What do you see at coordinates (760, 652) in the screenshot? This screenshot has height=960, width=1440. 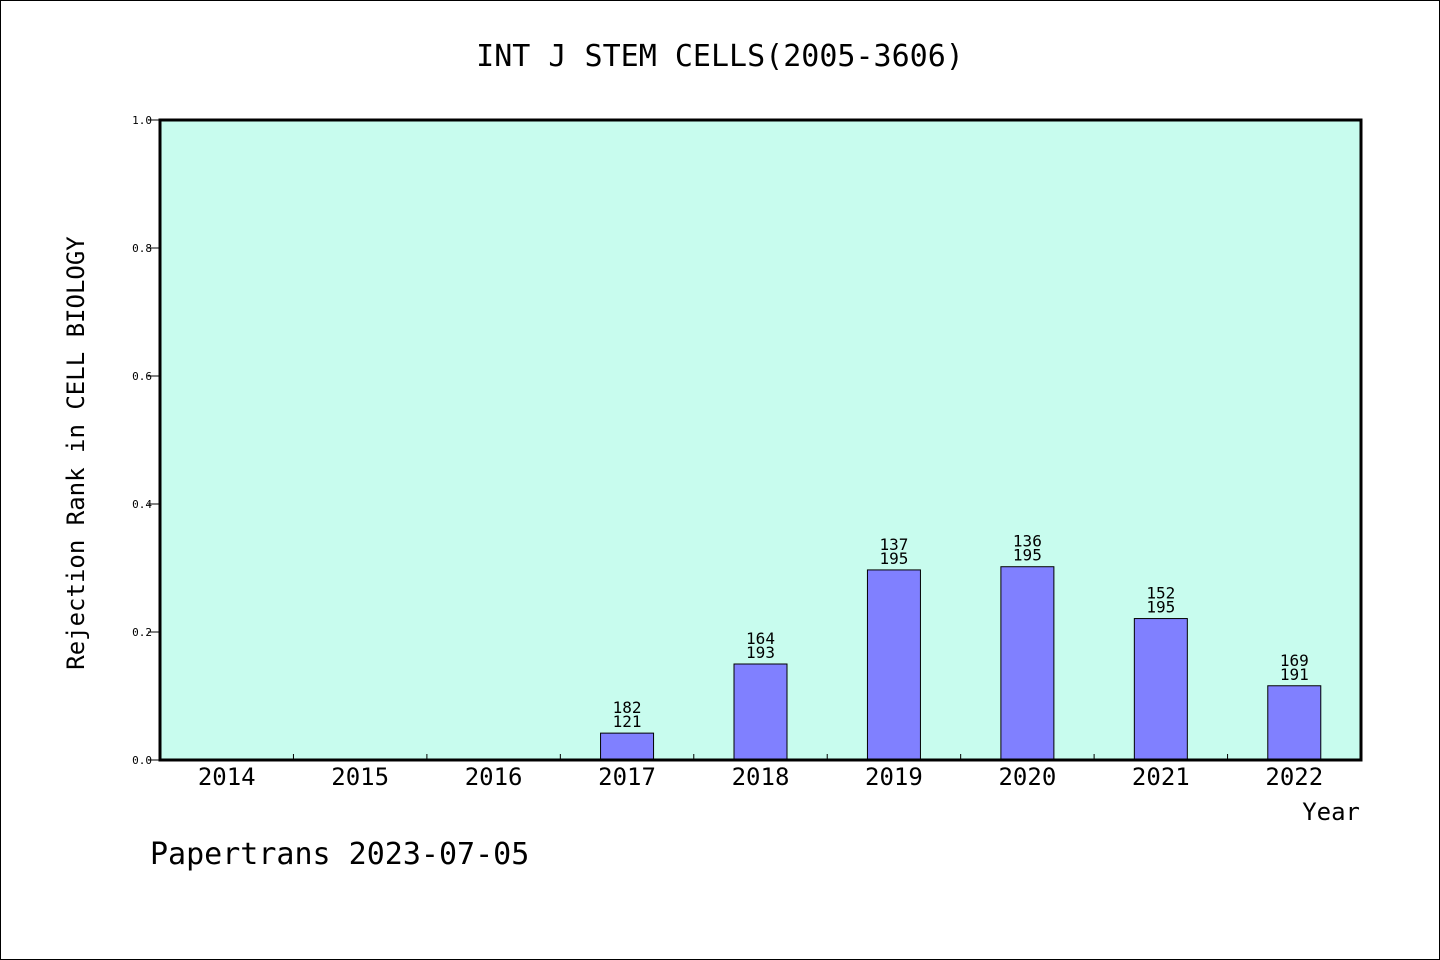 I see `bar-label-bottom: 193` at bounding box center [760, 652].